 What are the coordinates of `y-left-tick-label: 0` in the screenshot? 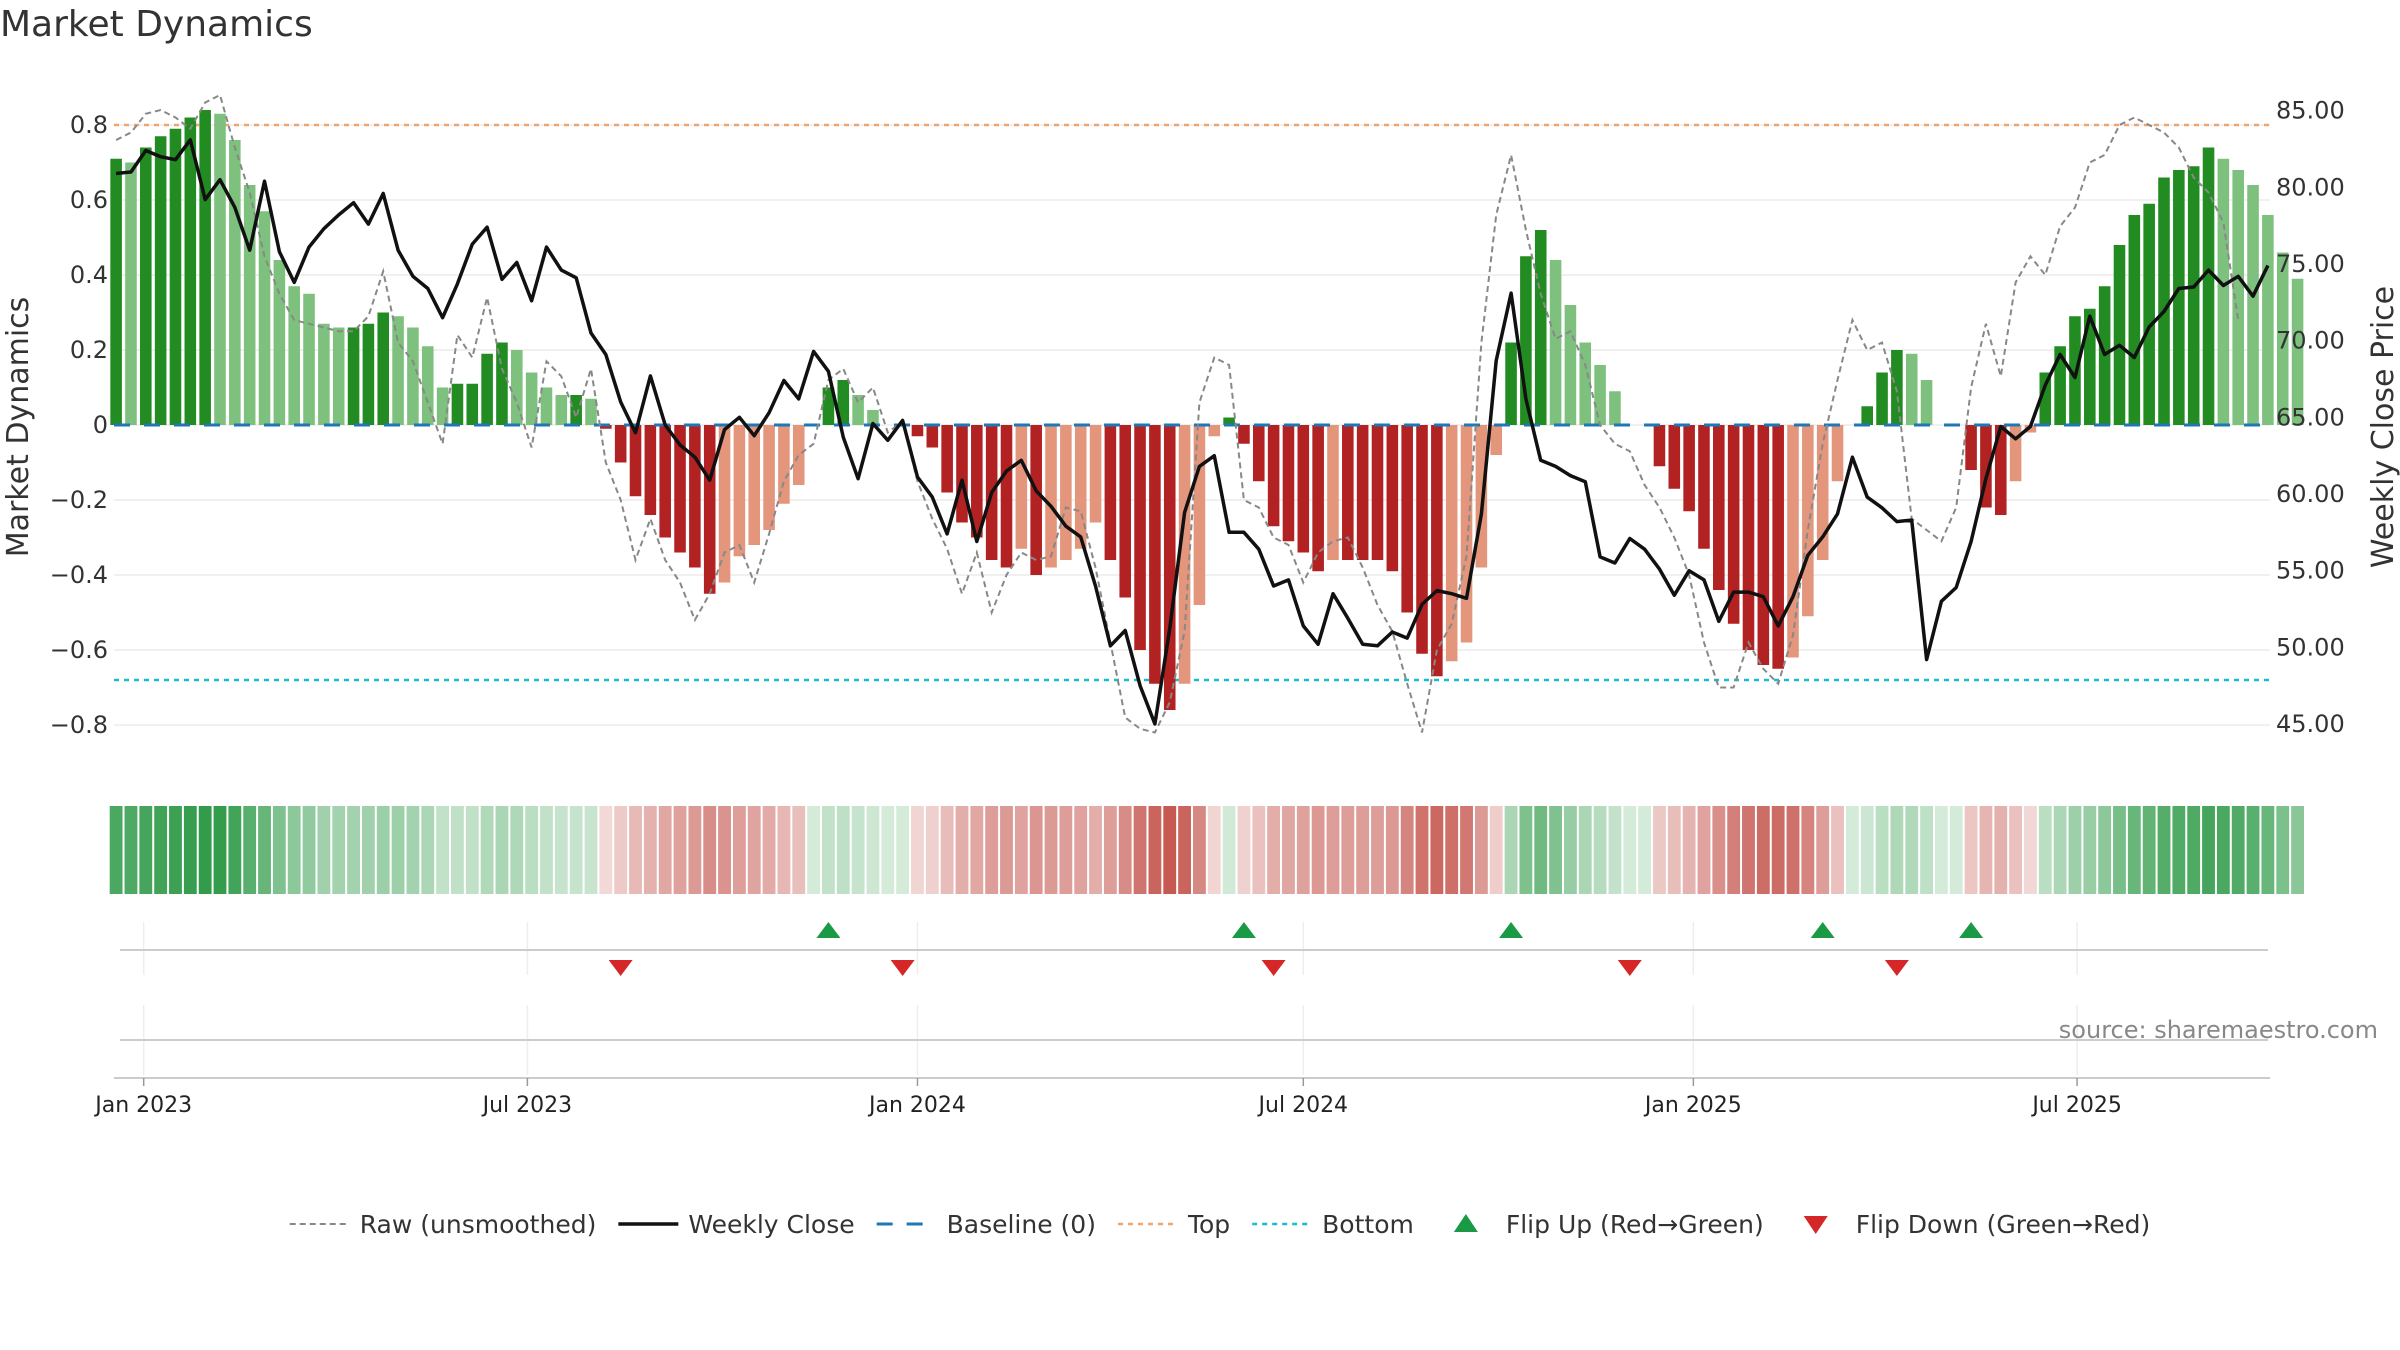 It's located at (100, 425).